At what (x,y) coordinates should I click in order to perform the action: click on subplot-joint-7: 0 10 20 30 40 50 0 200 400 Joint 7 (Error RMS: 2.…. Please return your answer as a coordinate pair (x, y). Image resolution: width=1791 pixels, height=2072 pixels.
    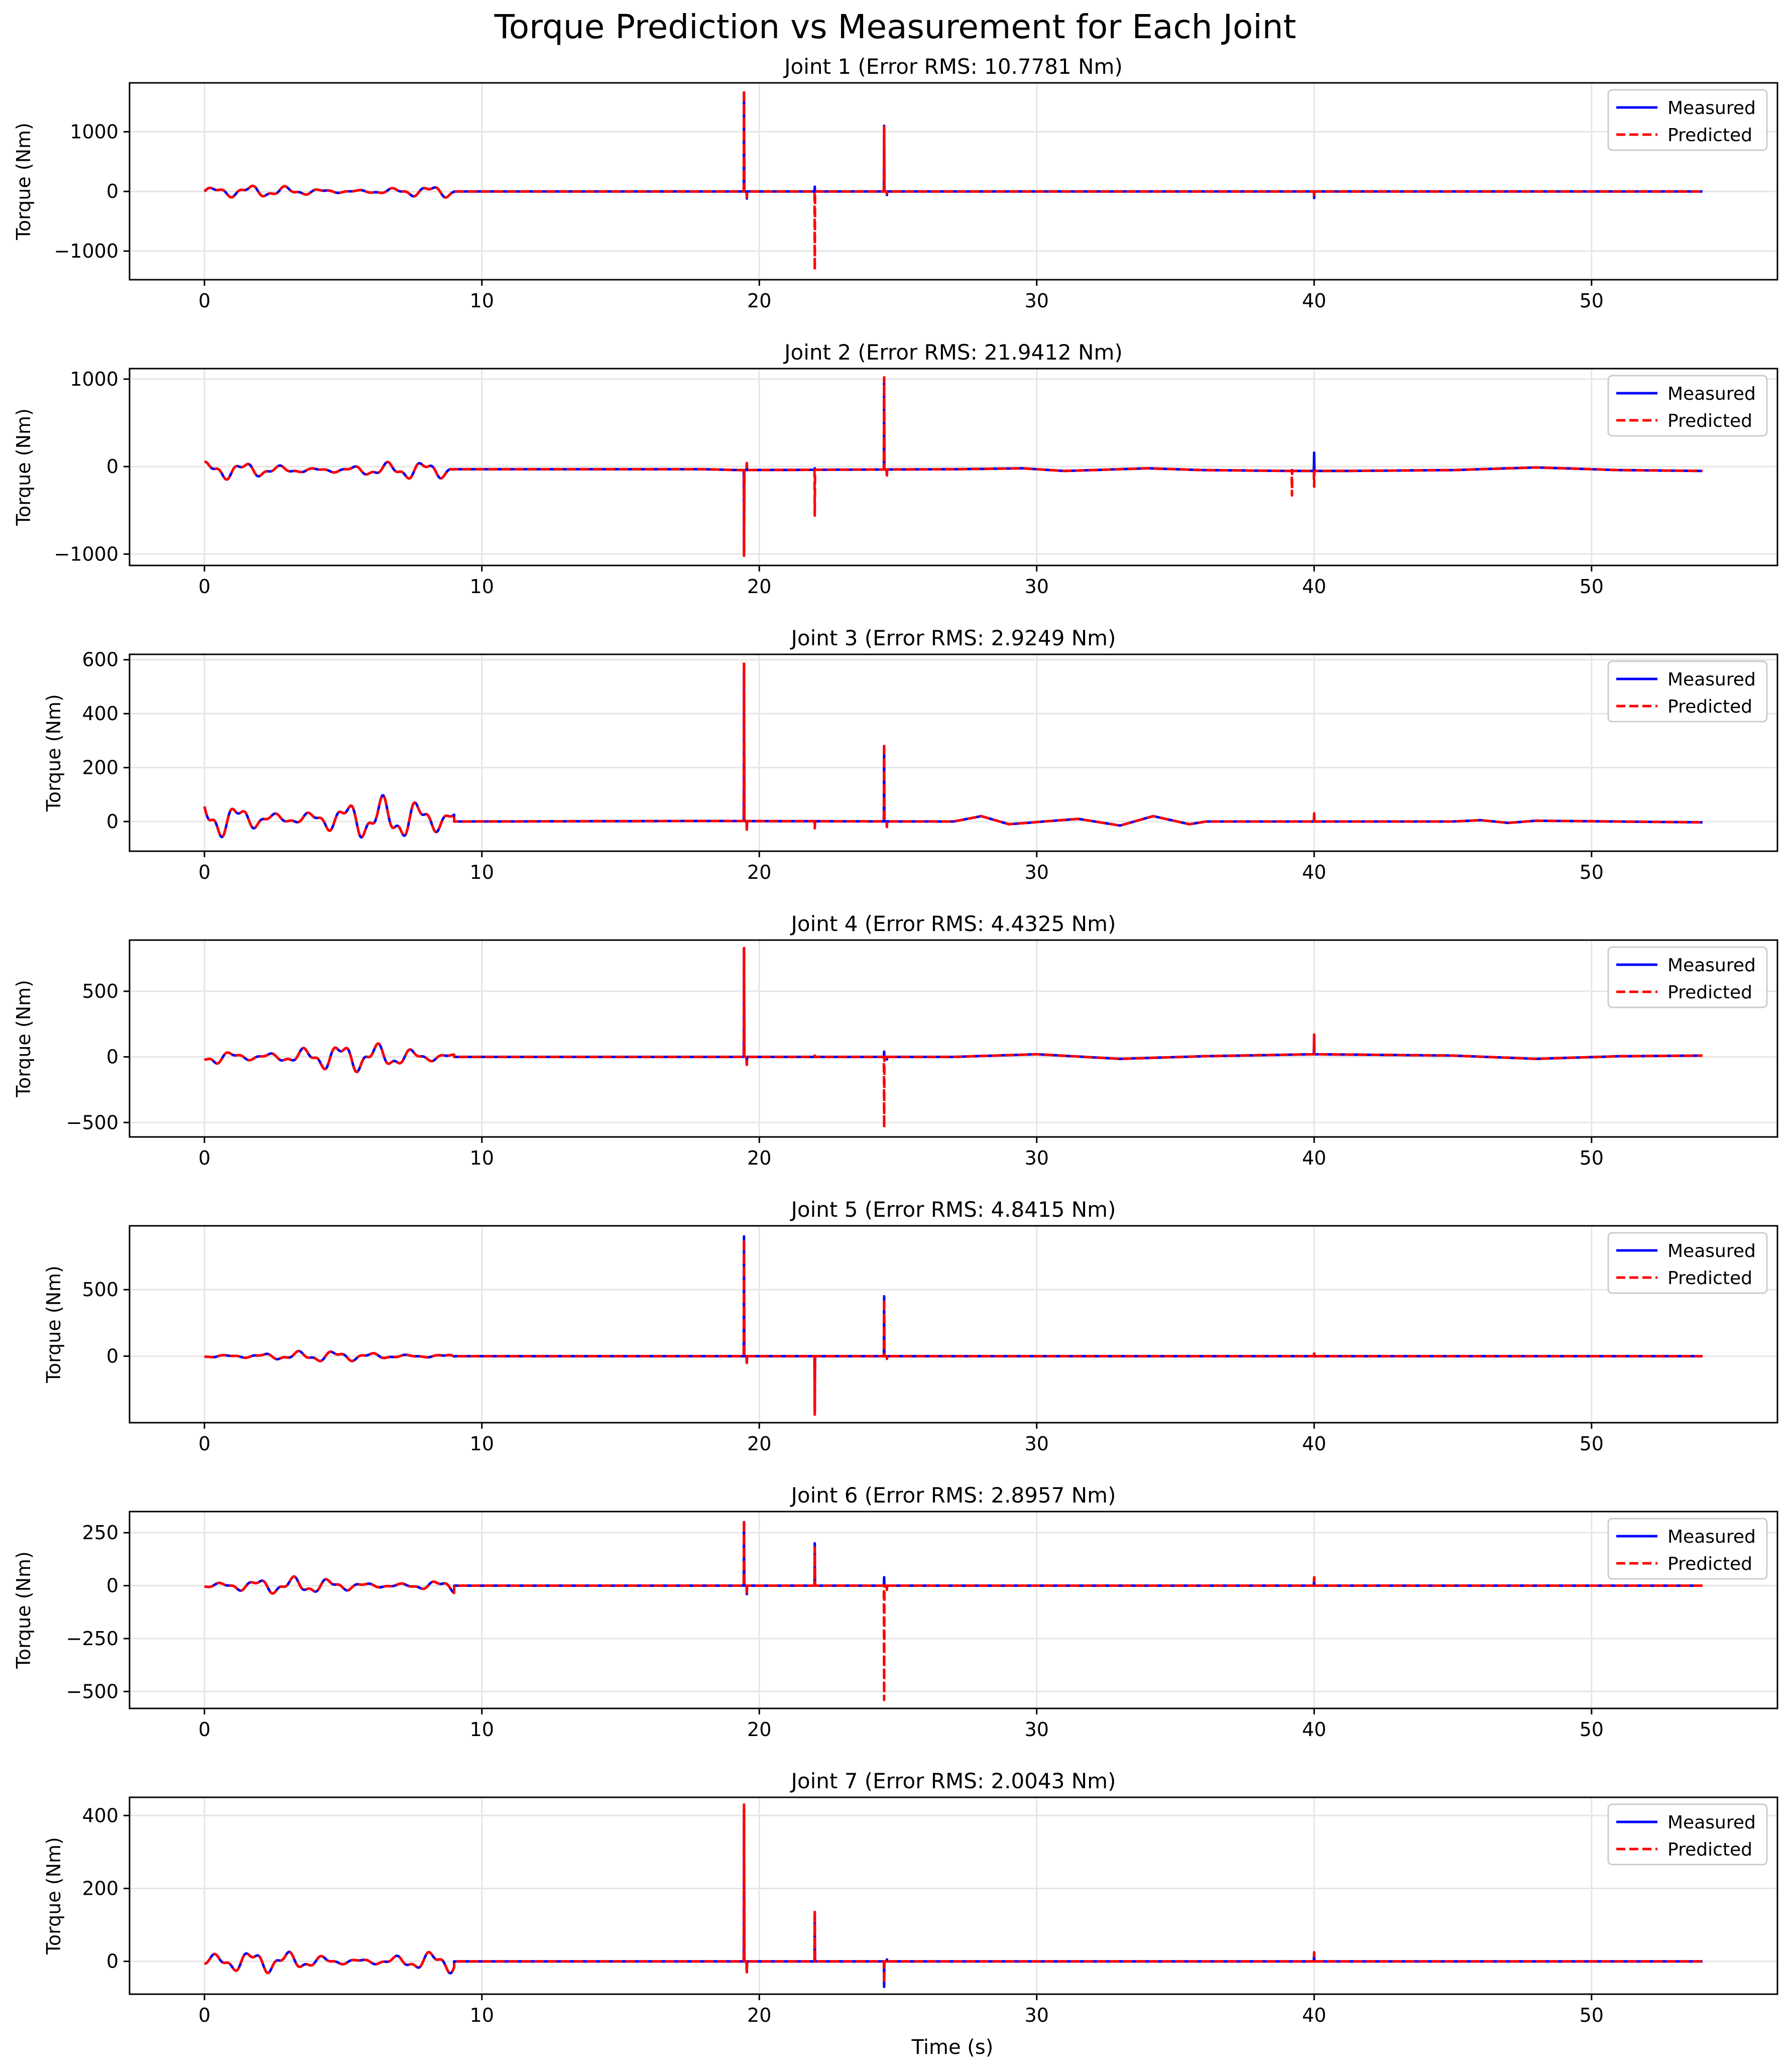
    Looking at the image, I should click on (910, 1897).